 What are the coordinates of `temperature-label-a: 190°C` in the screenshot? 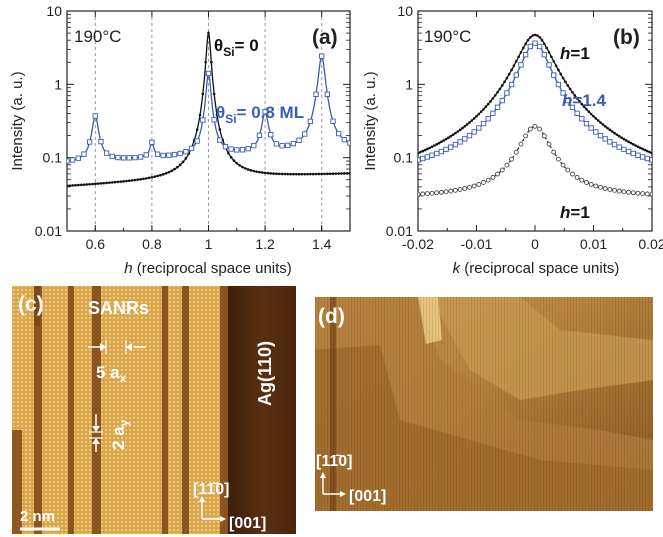 It's located at (97, 36).